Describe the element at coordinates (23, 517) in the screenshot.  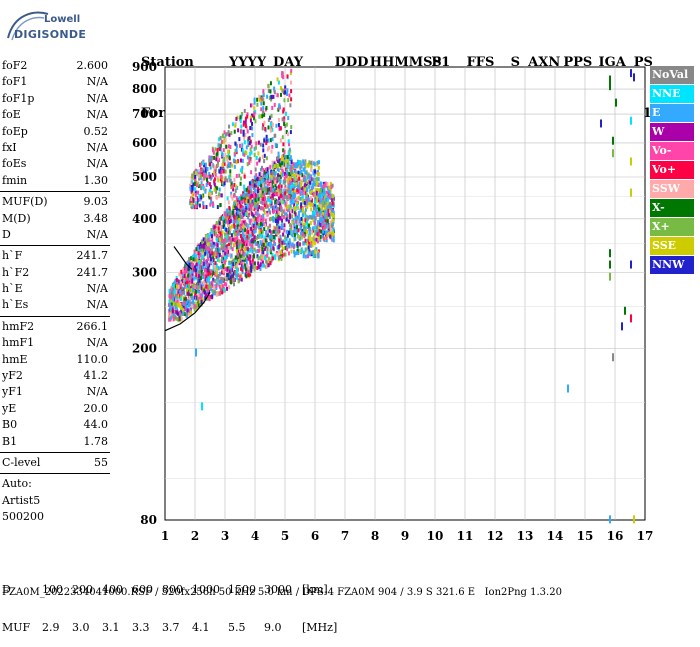
I see `autoscaling-info: 500200` at that location.